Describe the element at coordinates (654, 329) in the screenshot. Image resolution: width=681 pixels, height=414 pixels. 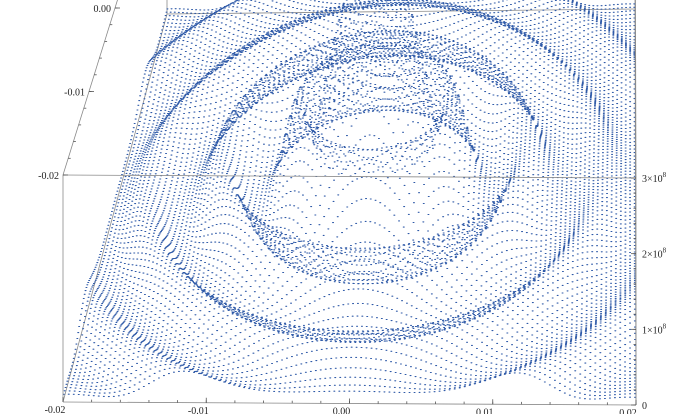
I see `z-tick-label: 1×10⁸` at that location.